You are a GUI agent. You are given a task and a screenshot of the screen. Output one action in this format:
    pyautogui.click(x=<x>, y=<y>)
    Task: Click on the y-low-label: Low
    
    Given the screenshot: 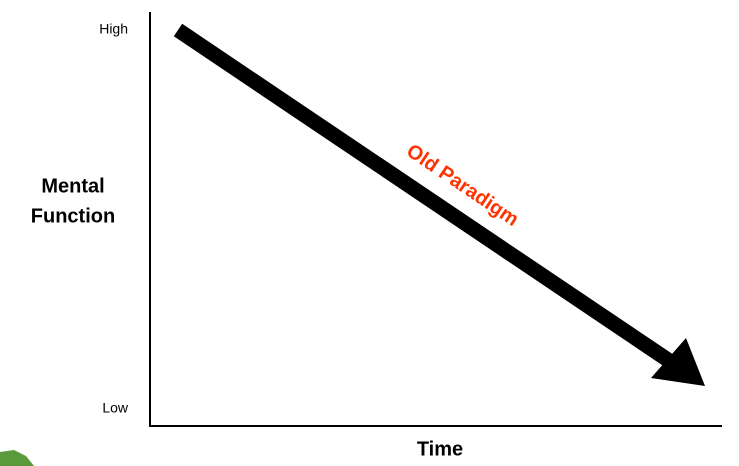 What is the action you would take?
    pyautogui.click(x=115, y=408)
    